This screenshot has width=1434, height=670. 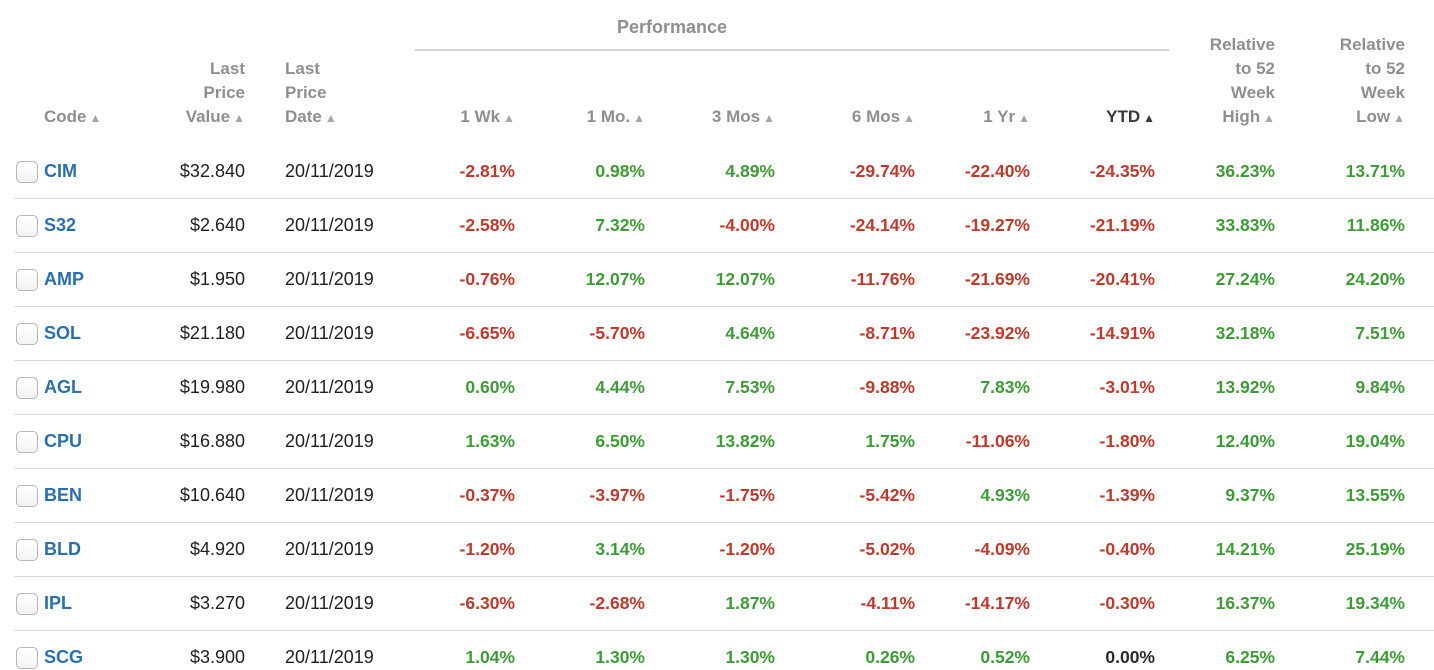 What do you see at coordinates (845, 441) in the screenshot?
I see `perf-6mos-cell: 1.75%` at bounding box center [845, 441].